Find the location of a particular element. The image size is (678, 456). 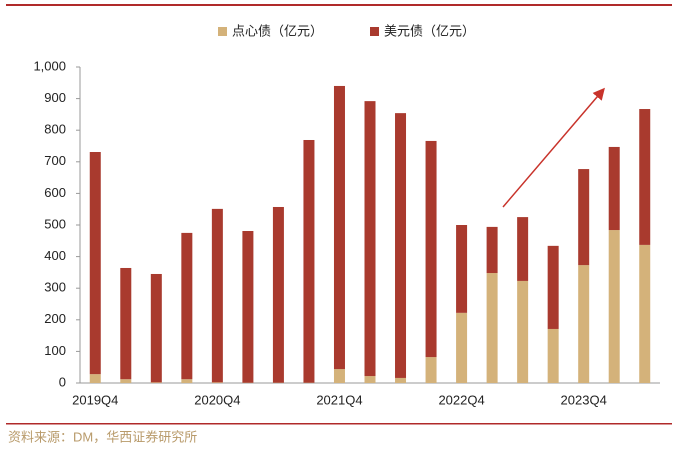

source: 资料来源：DM，华西证券研究所 is located at coordinates (102, 436).